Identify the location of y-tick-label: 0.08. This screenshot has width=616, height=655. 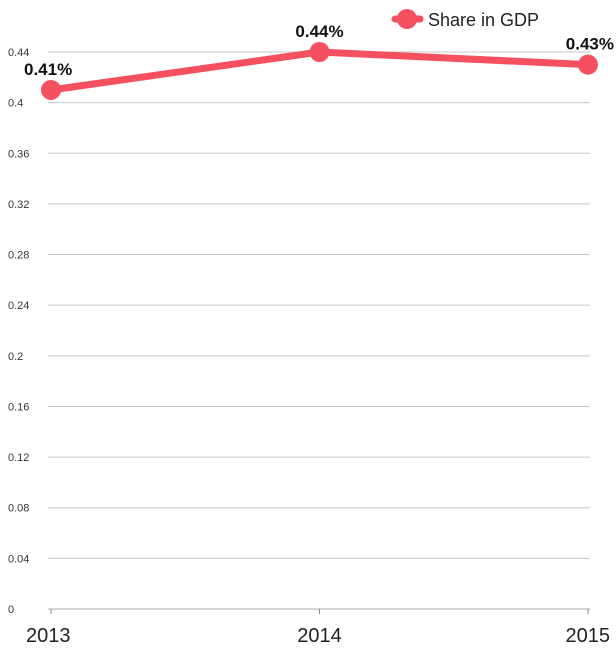
(18, 509).